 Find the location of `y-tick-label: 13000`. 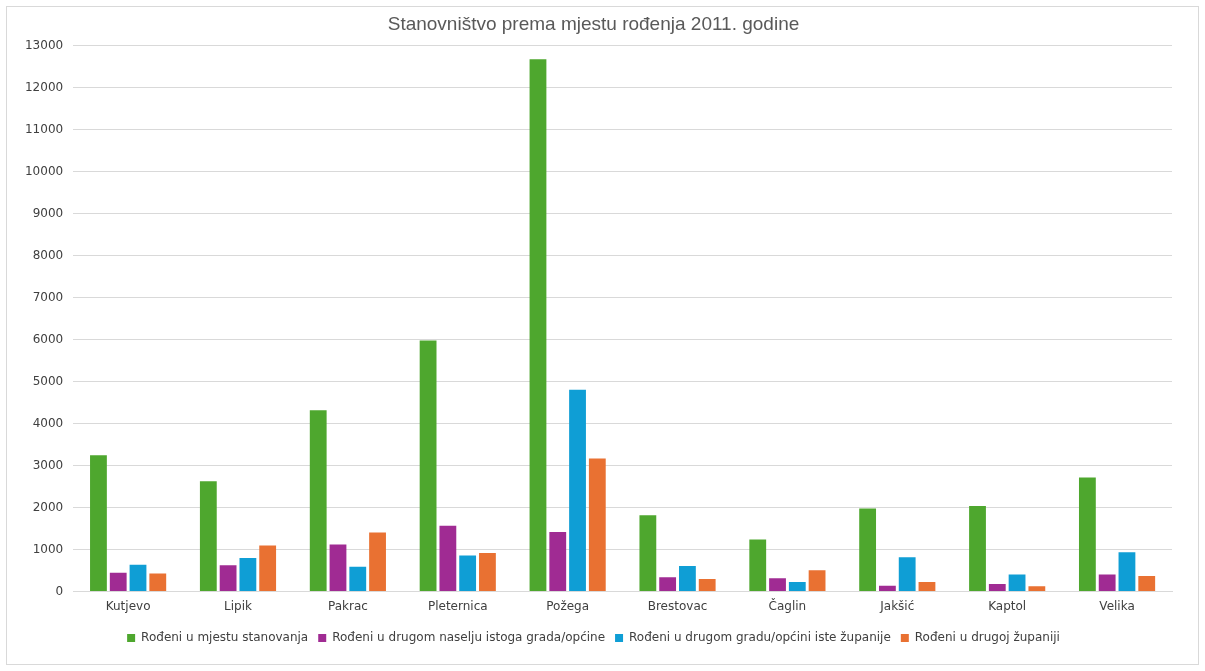

y-tick-label: 13000 is located at coordinates (44, 44).